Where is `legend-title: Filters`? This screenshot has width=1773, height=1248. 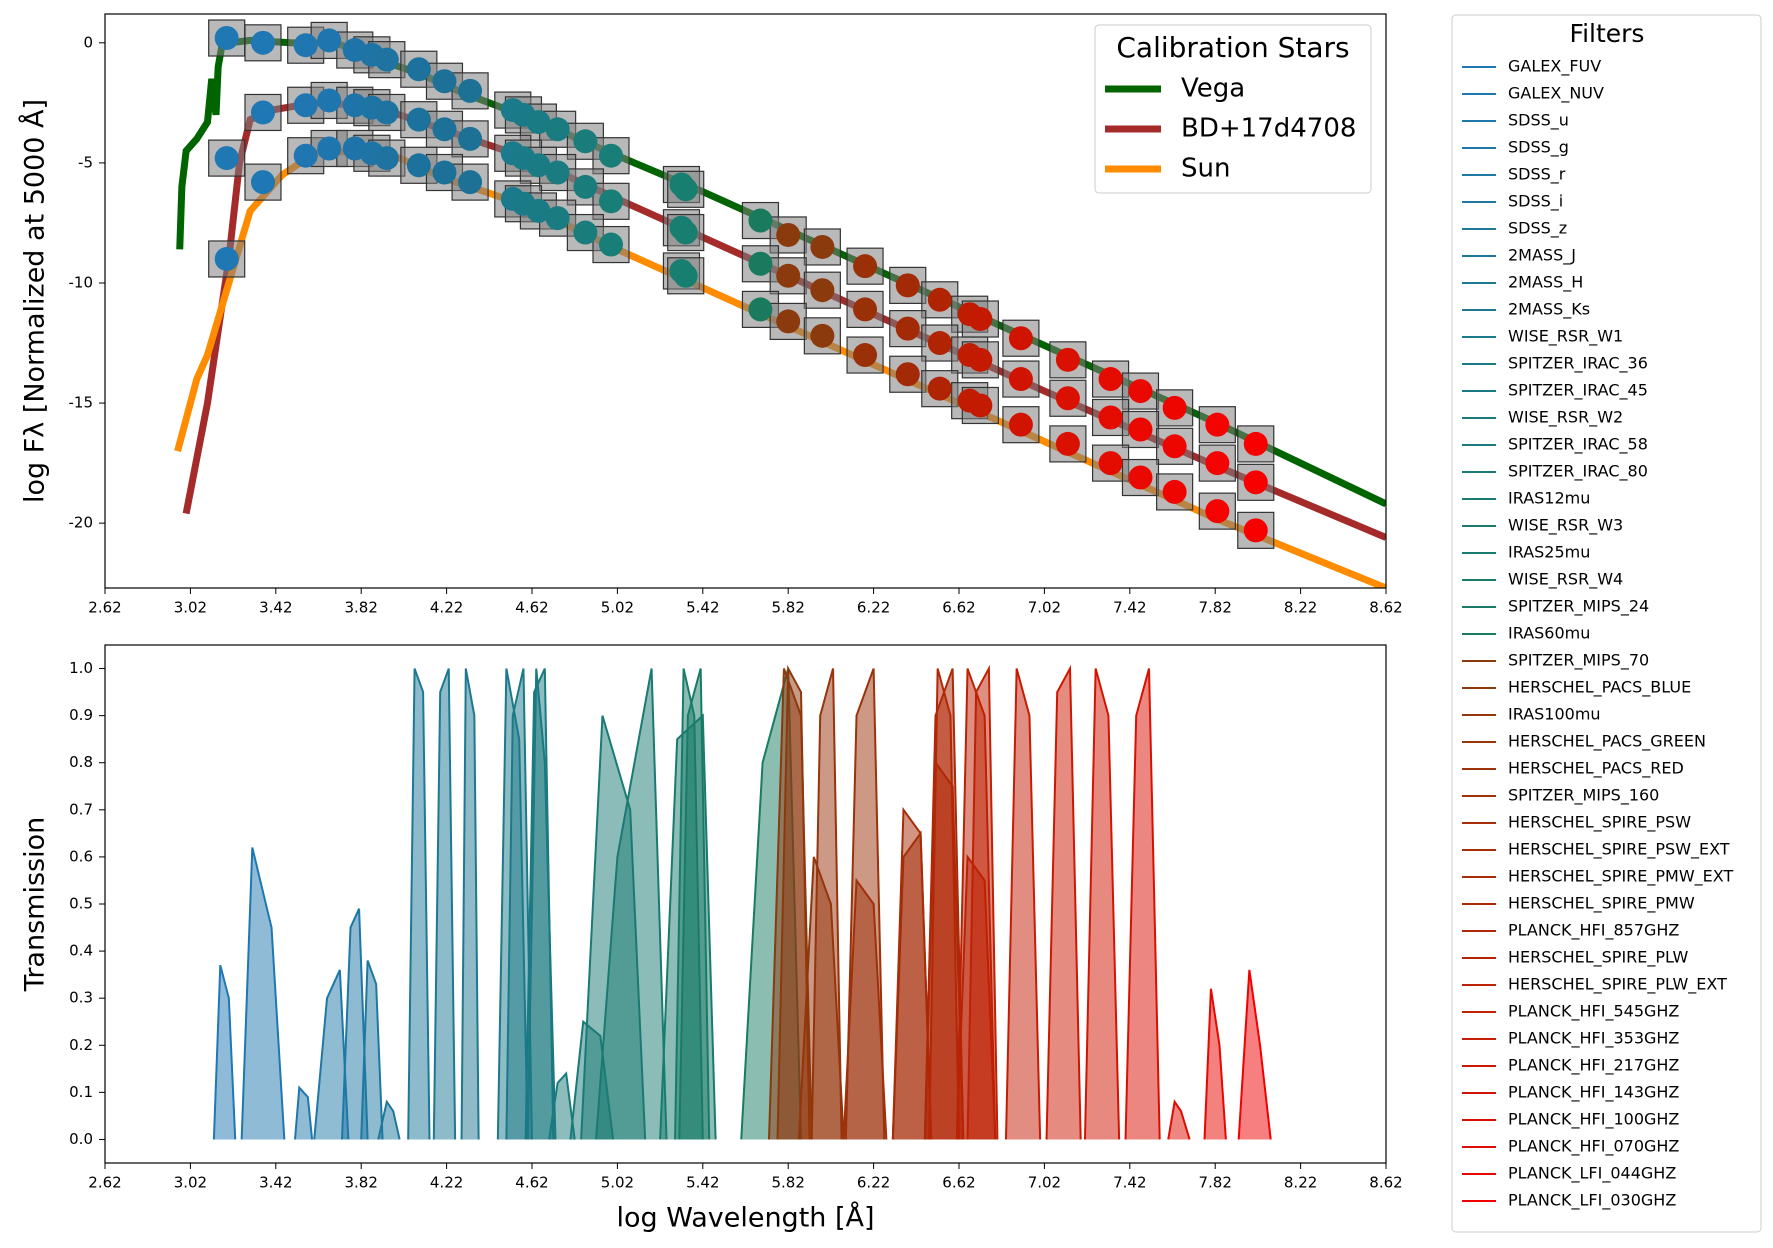
legend-title: Filters is located at coordinates (1607, 33).